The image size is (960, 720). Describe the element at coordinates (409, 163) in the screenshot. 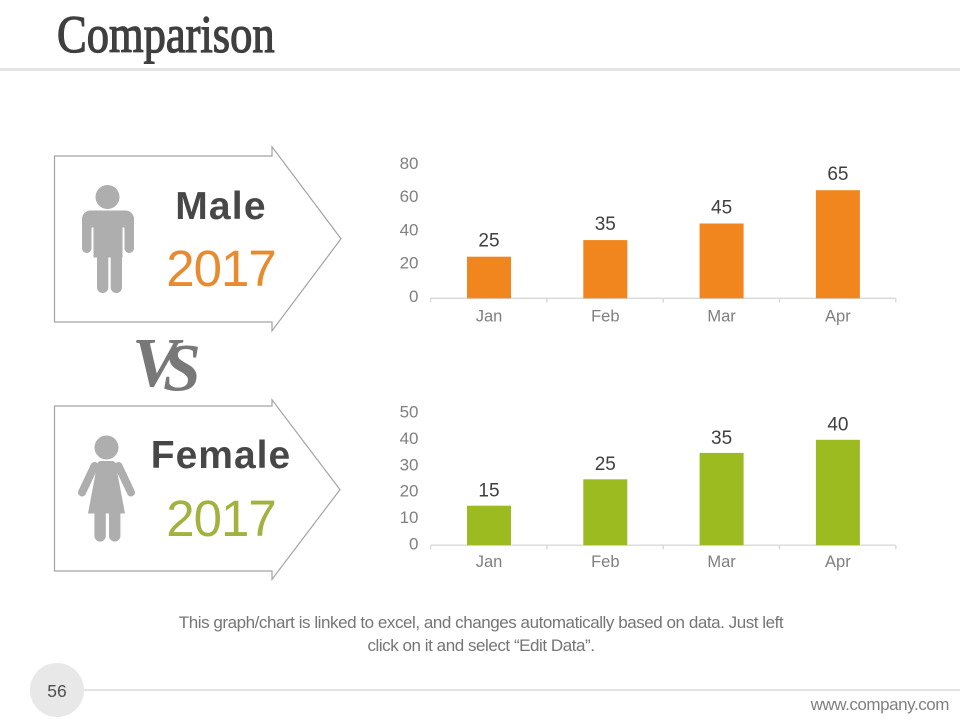

I see `svg-text: 80` at that location.